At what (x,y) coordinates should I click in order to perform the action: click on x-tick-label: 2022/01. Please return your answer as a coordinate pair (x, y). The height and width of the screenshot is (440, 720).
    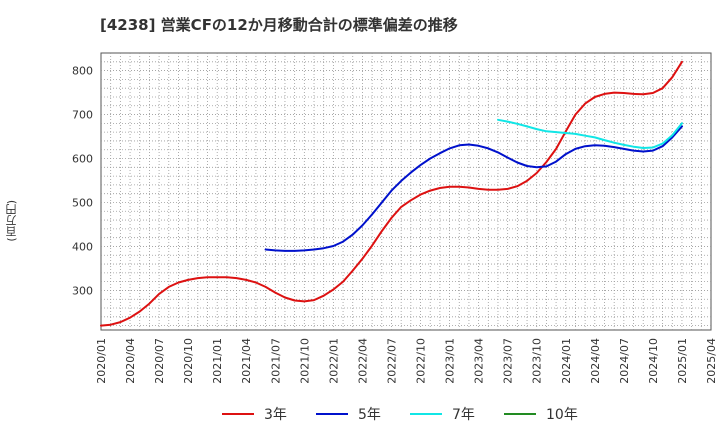
    Looking at the image, I should click on (333, 361).